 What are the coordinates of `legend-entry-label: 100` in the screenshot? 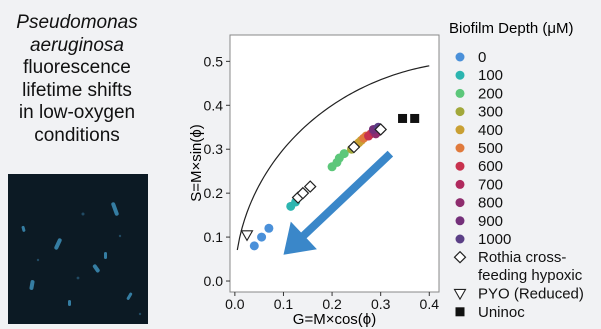 It's located at (490, 75).